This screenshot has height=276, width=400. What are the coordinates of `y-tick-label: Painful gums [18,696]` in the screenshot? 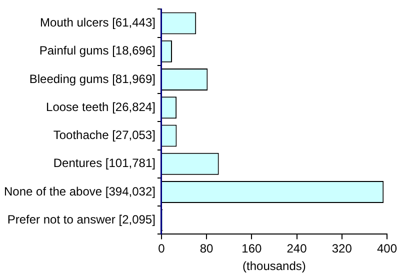 It's located at (97, 51).